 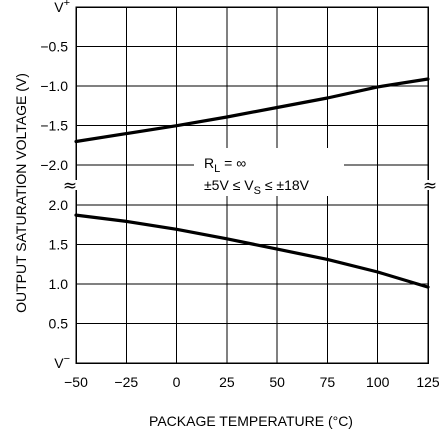 What do you see at coordinates (229, 185) in the screenshot?
I see `annotation-line-2-main: ±5V ≤ V` at bounding box center [229, 185].